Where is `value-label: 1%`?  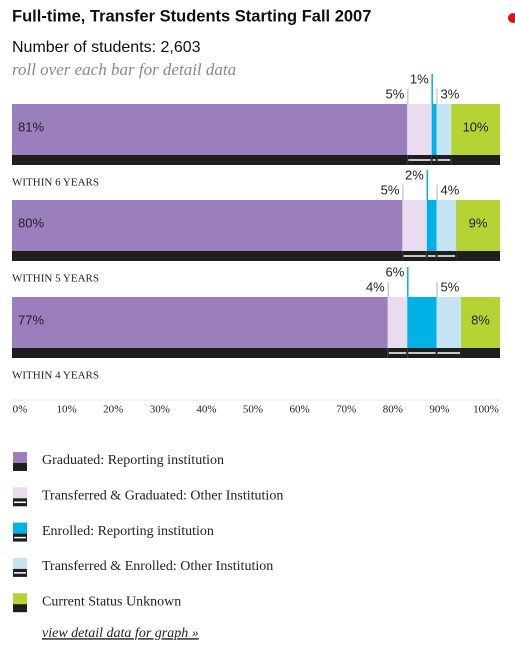
value-label: 1% is located at coordinates (419, 78).